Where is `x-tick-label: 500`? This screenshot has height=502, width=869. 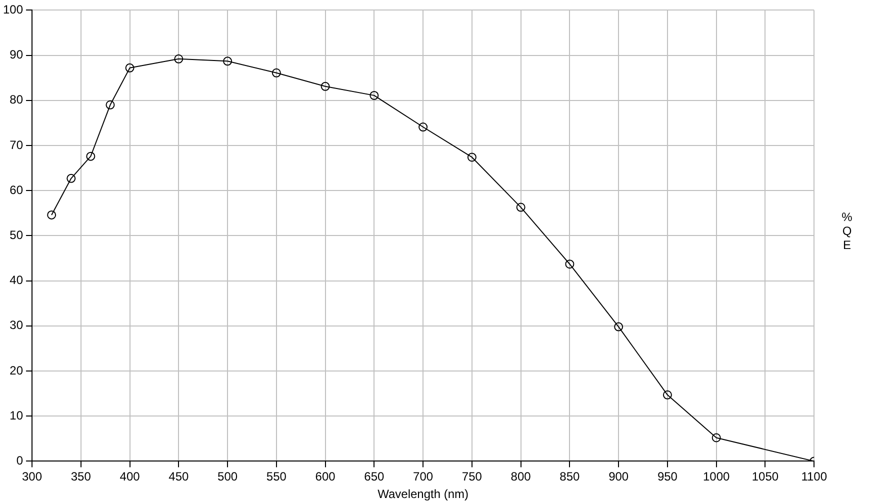 x-tick-label: 500 is located at coordinates (228, 477).